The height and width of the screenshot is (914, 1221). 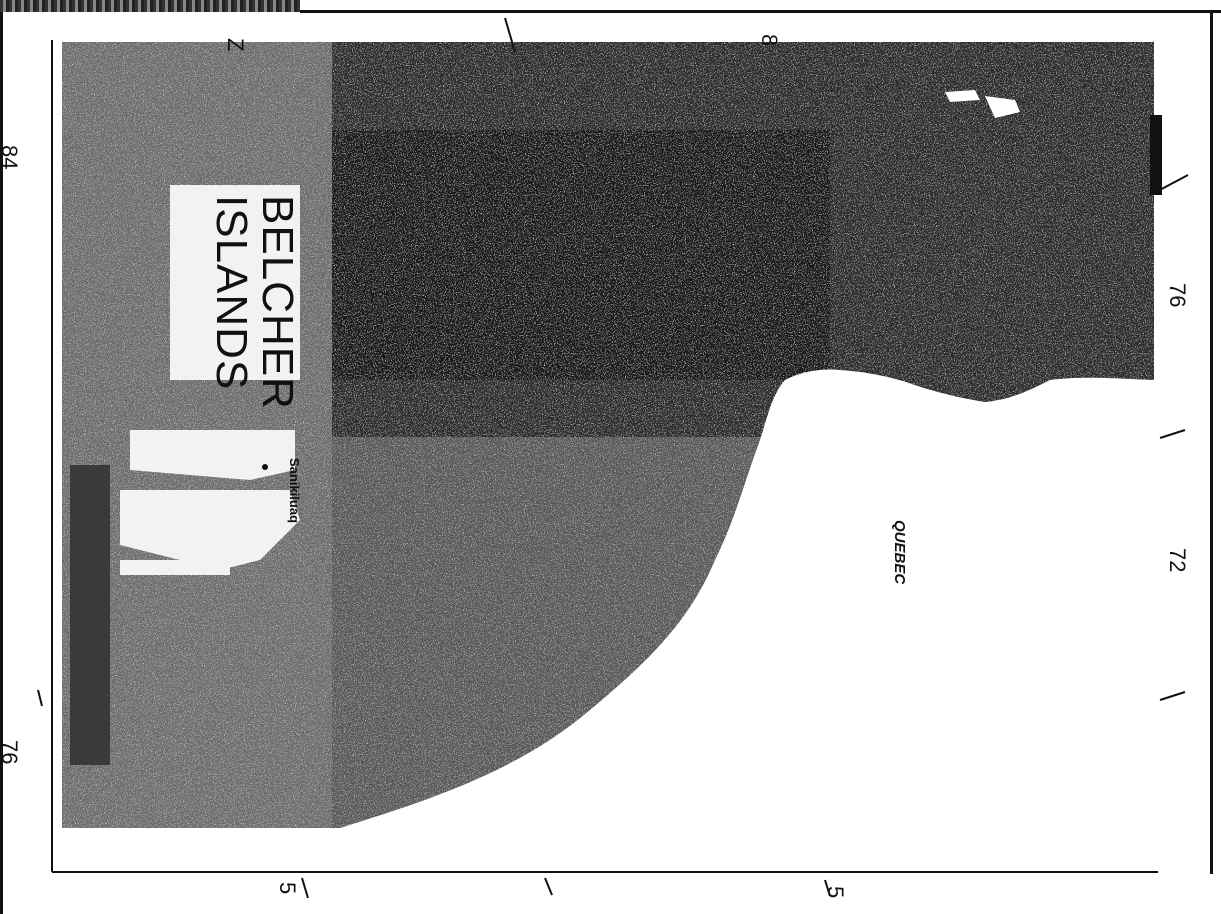 I want to click on tick-label-bottom-left: 5, so click(x=287, y=888).